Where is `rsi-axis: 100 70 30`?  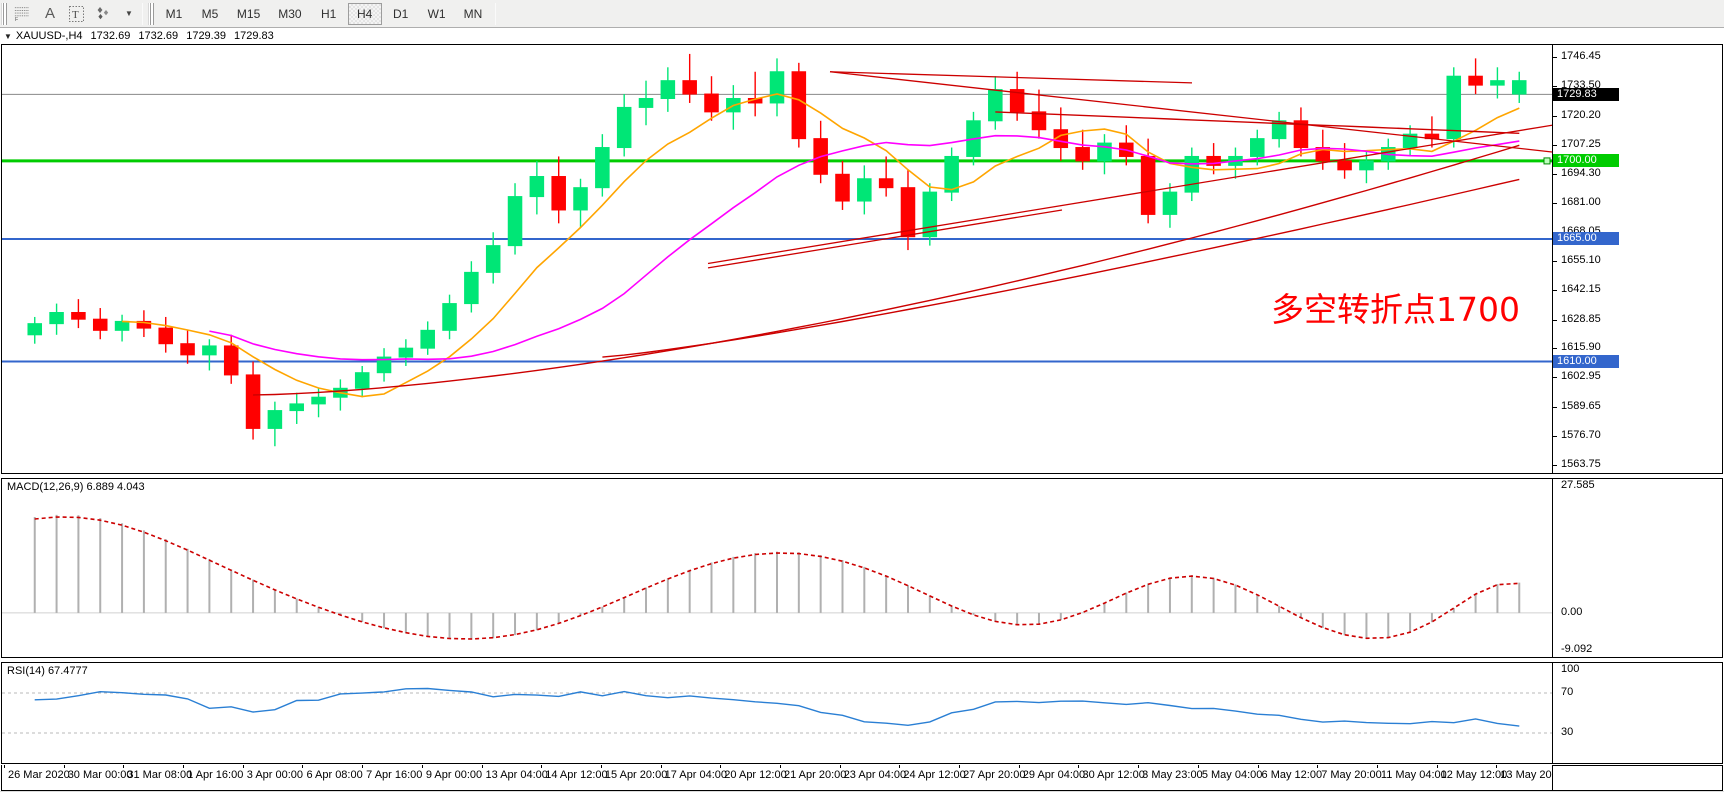
rsi-axis: 100 70 30 is located at coordinates (1638, 713).